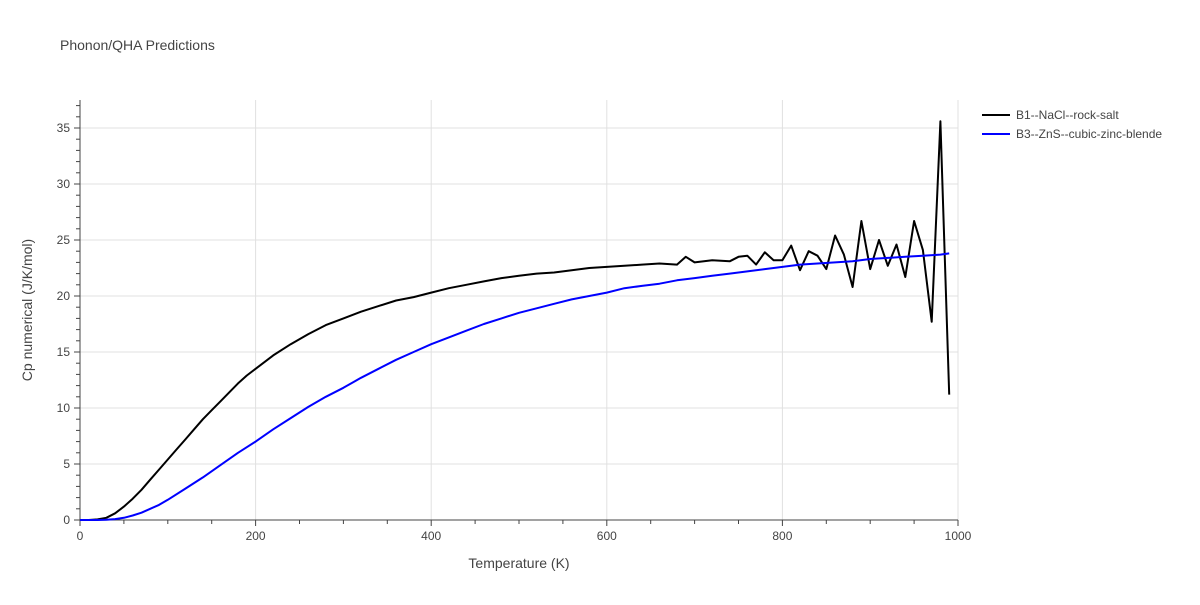  What do you see at coordinates (1089, 134) in the screenshot?
I see `legend-label-2: B3--ZnS--cubic-zinc-blende` at bounding box center [1089, 134].